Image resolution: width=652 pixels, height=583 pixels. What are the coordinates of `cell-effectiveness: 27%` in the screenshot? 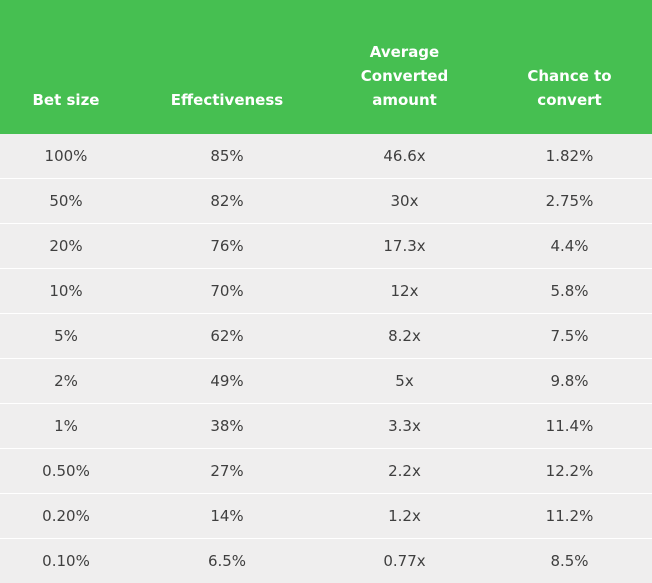 It's located at (227, 471).